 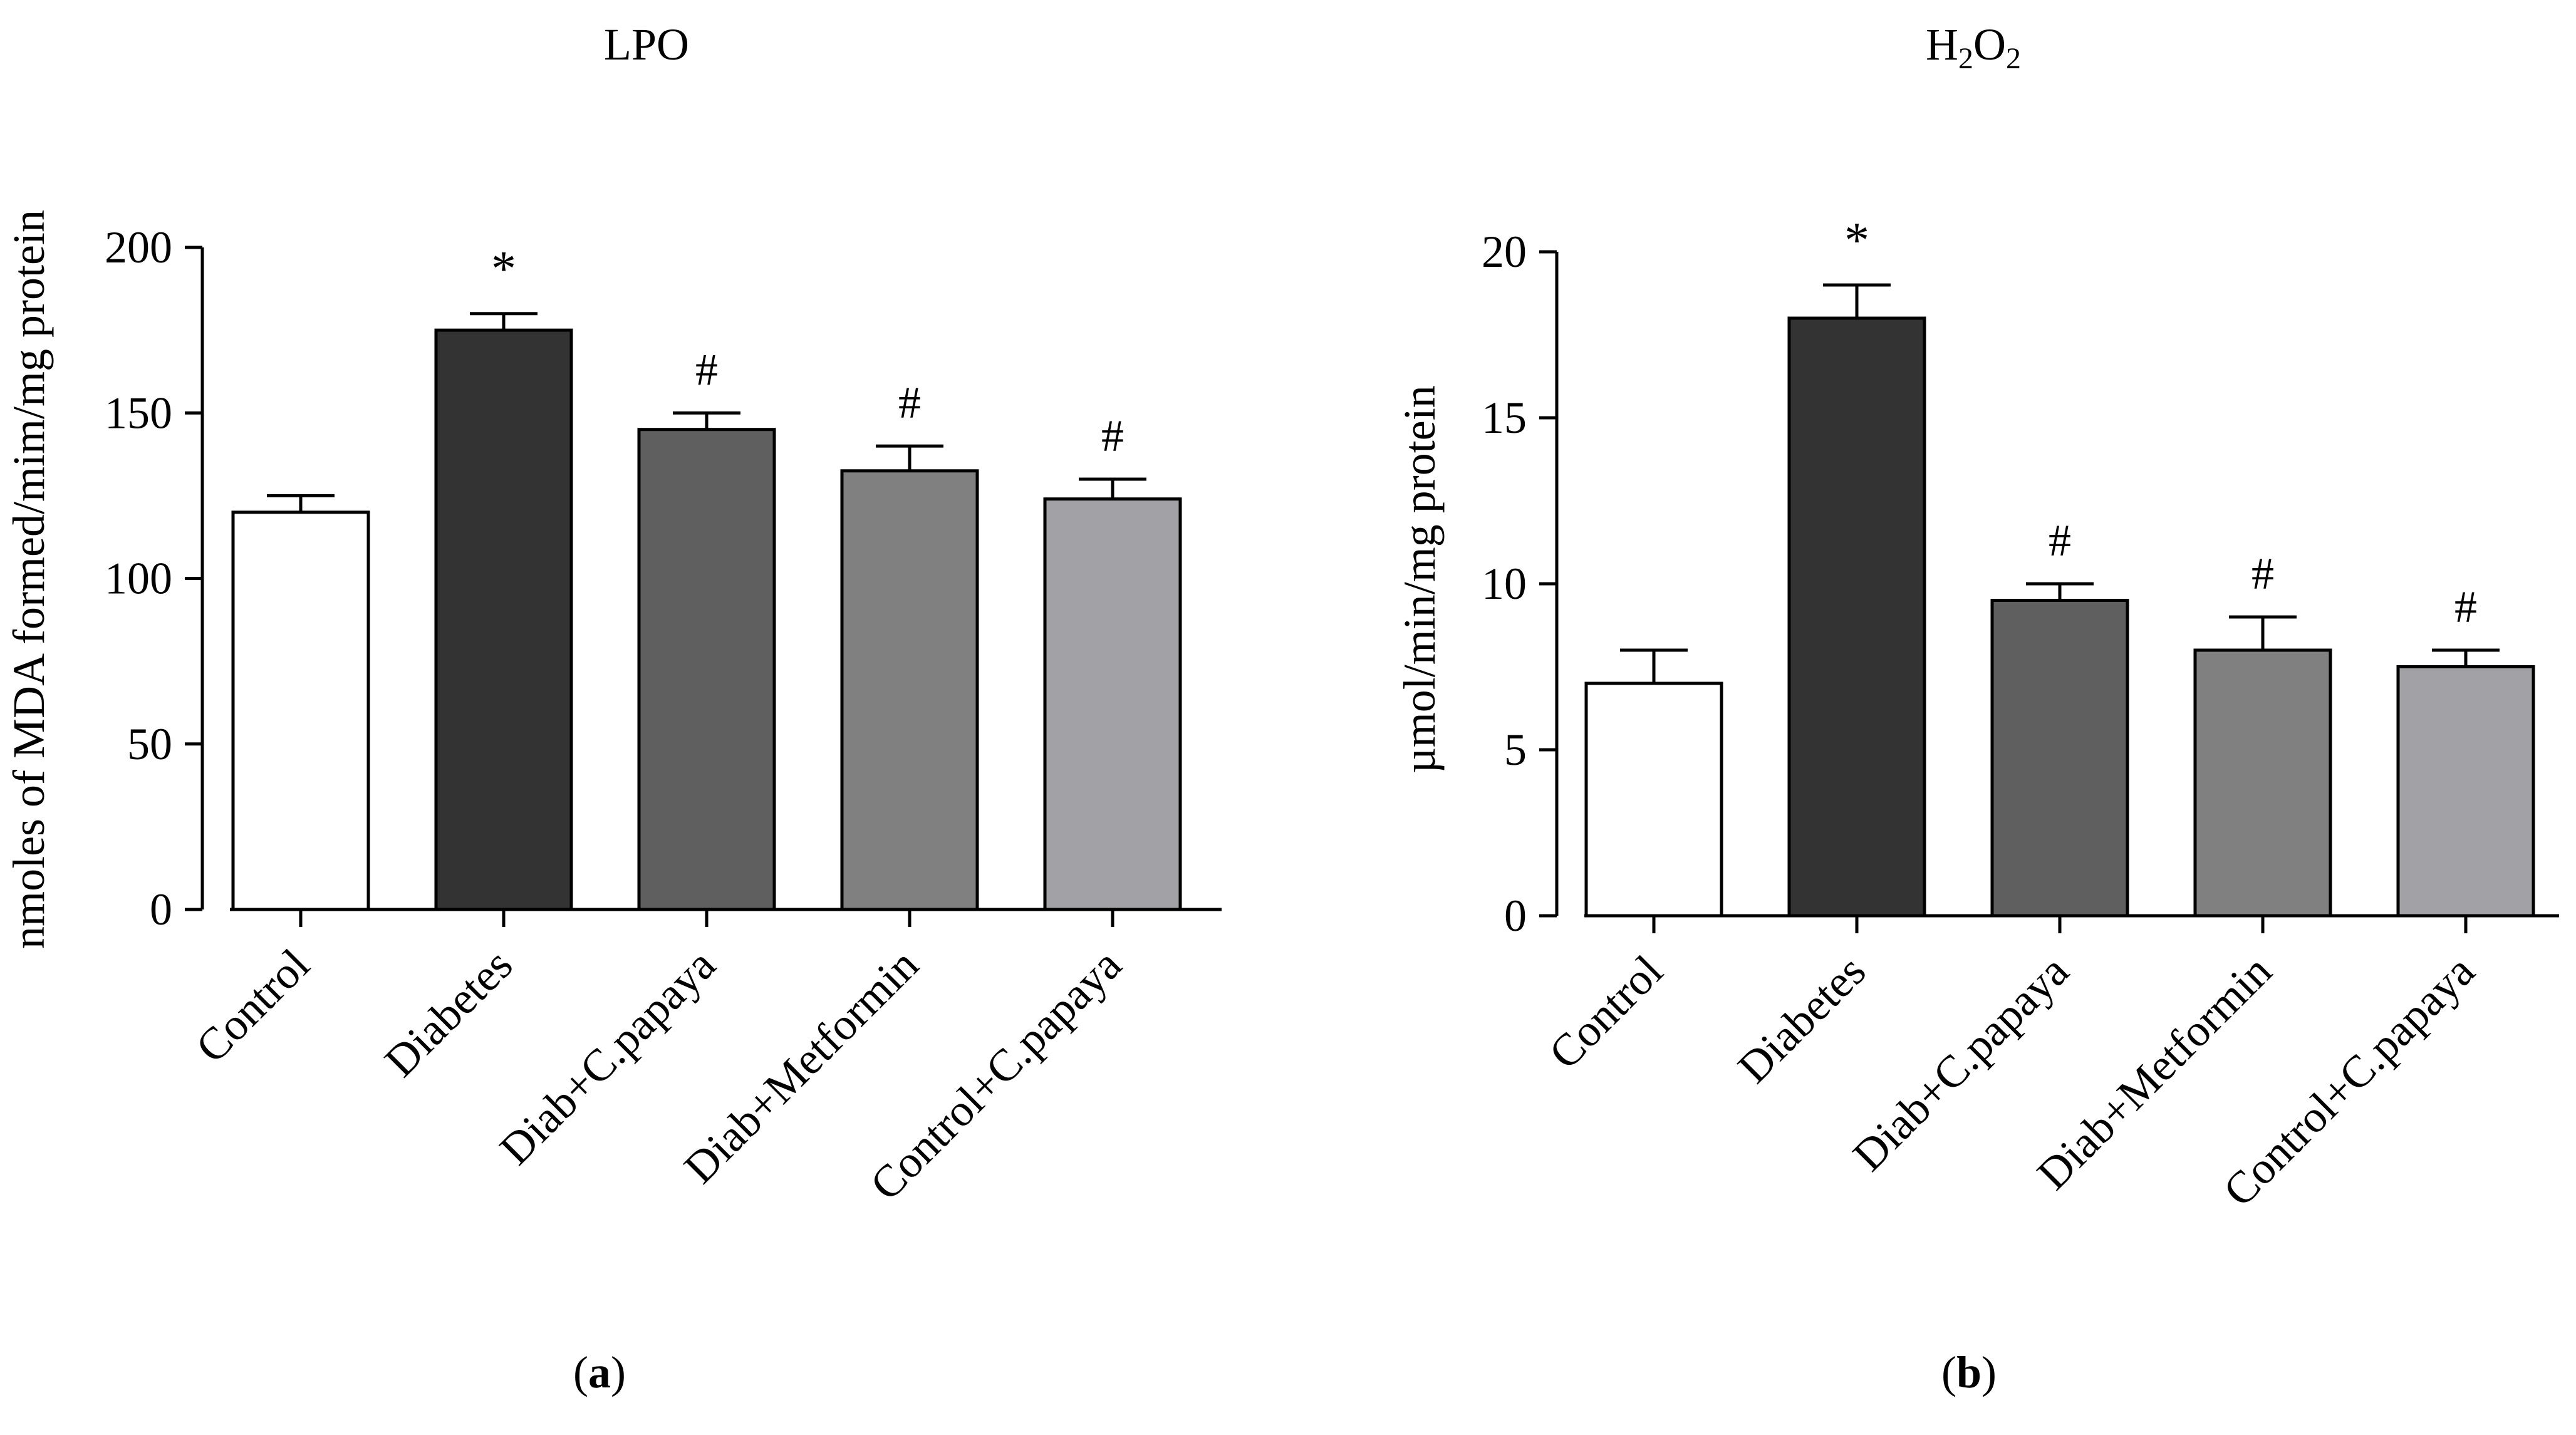 What do you see at coordinates (1419, 579) in the screenshot?
I see `y-axis-label-b: µmol/min/mg protein` at bounding box center [1419, 579].